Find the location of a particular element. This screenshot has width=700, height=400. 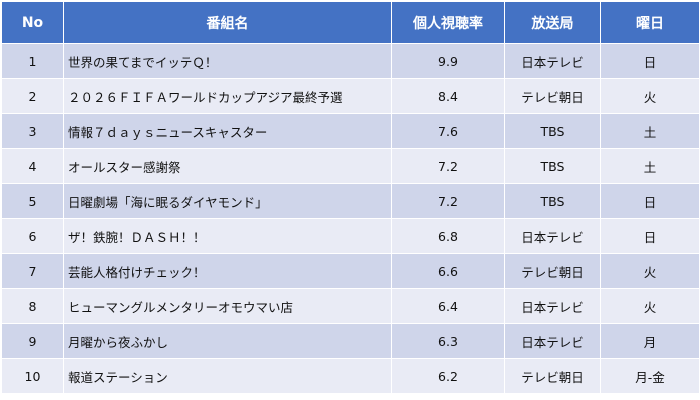

cell-no: 5 is located at coordinates (32, 201).